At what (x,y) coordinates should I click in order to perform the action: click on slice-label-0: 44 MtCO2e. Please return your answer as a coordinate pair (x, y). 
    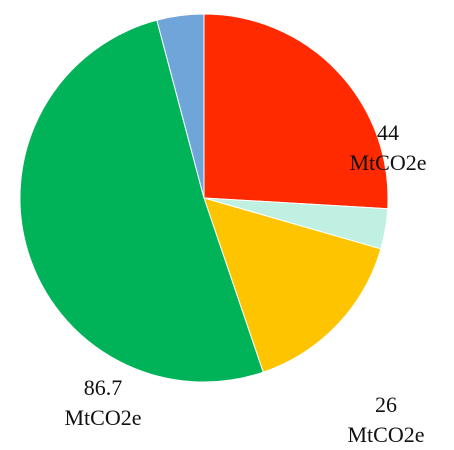
    Looking at the image, I should click on (388, 147).